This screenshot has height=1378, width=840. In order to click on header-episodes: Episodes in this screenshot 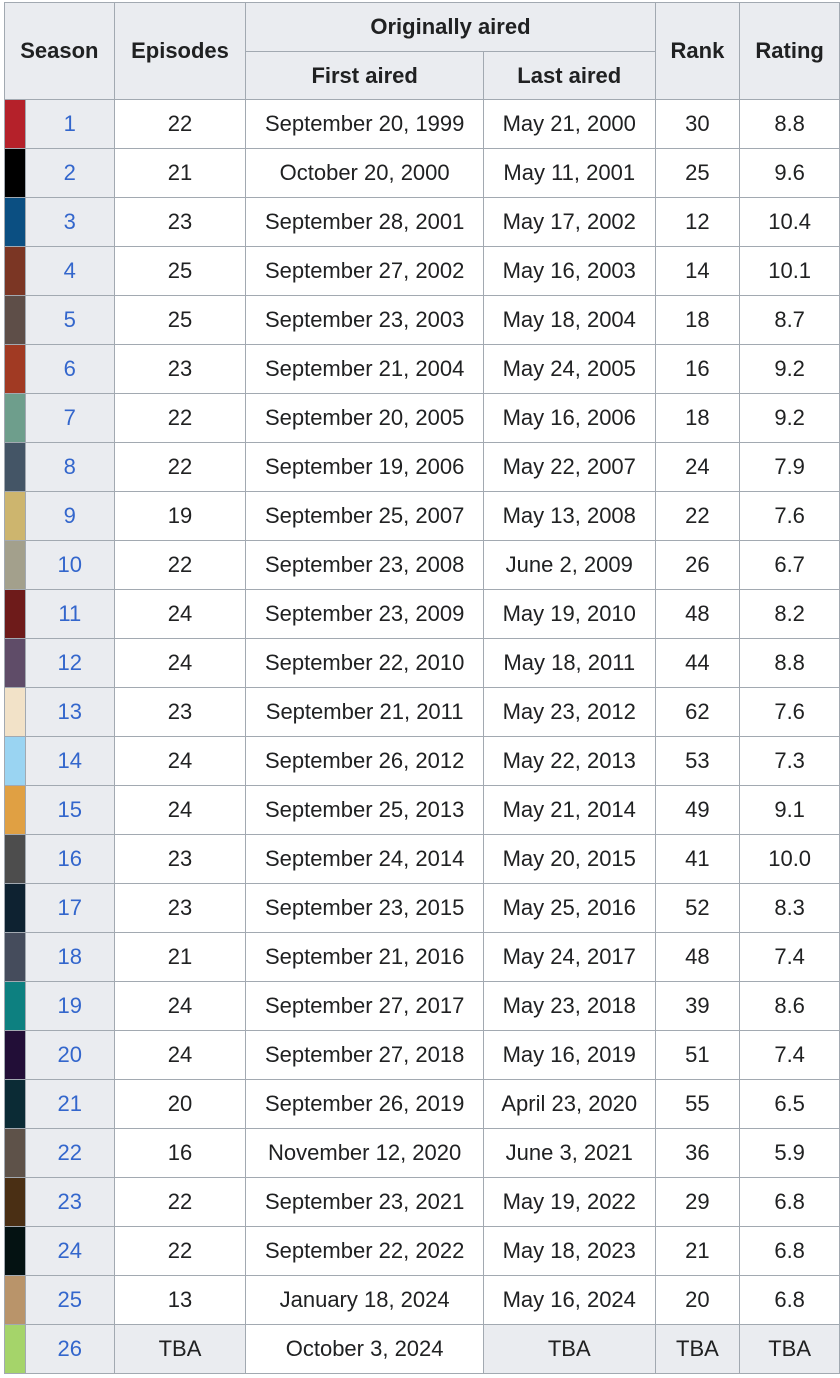, I will do `click(180, 51)`.